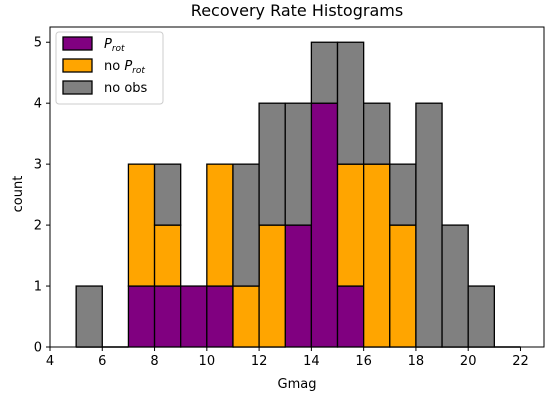 This screenshot has width=545, height=393. I want to click on legend: Prot no Prot no obs, so click(109, 68).